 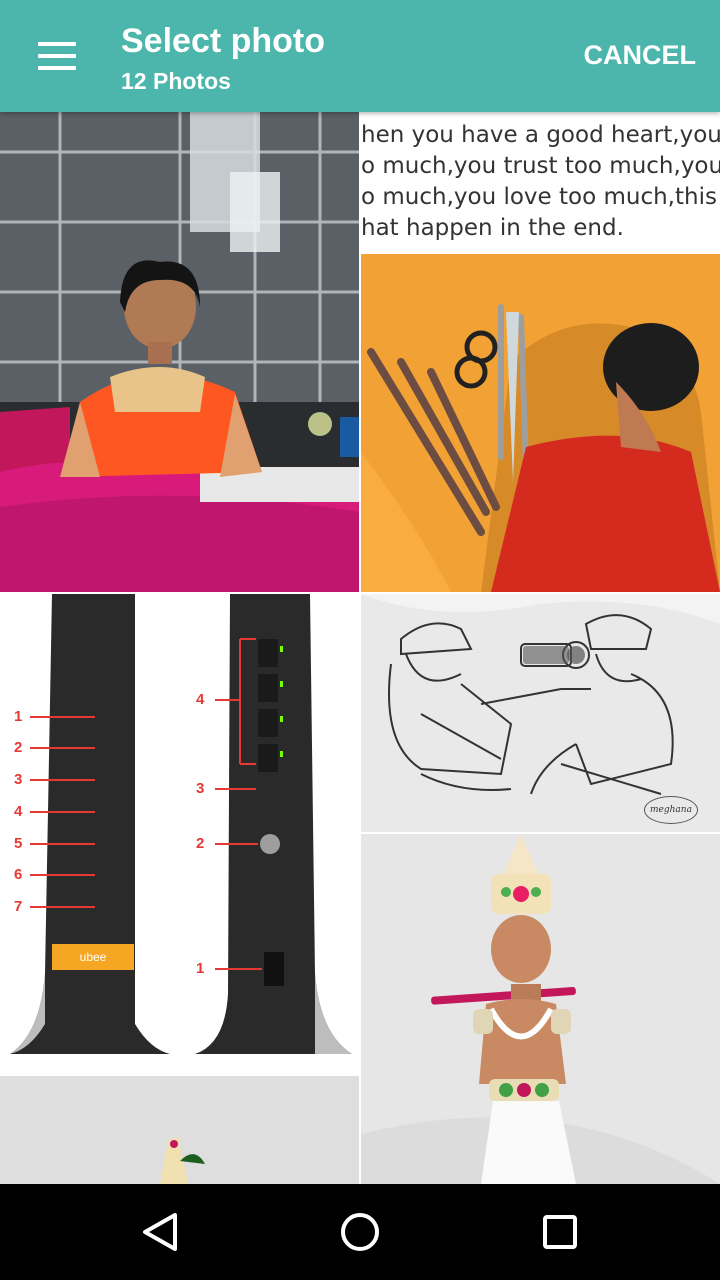 I want to click on home-circle-icon, so click(x=360, y=1232).